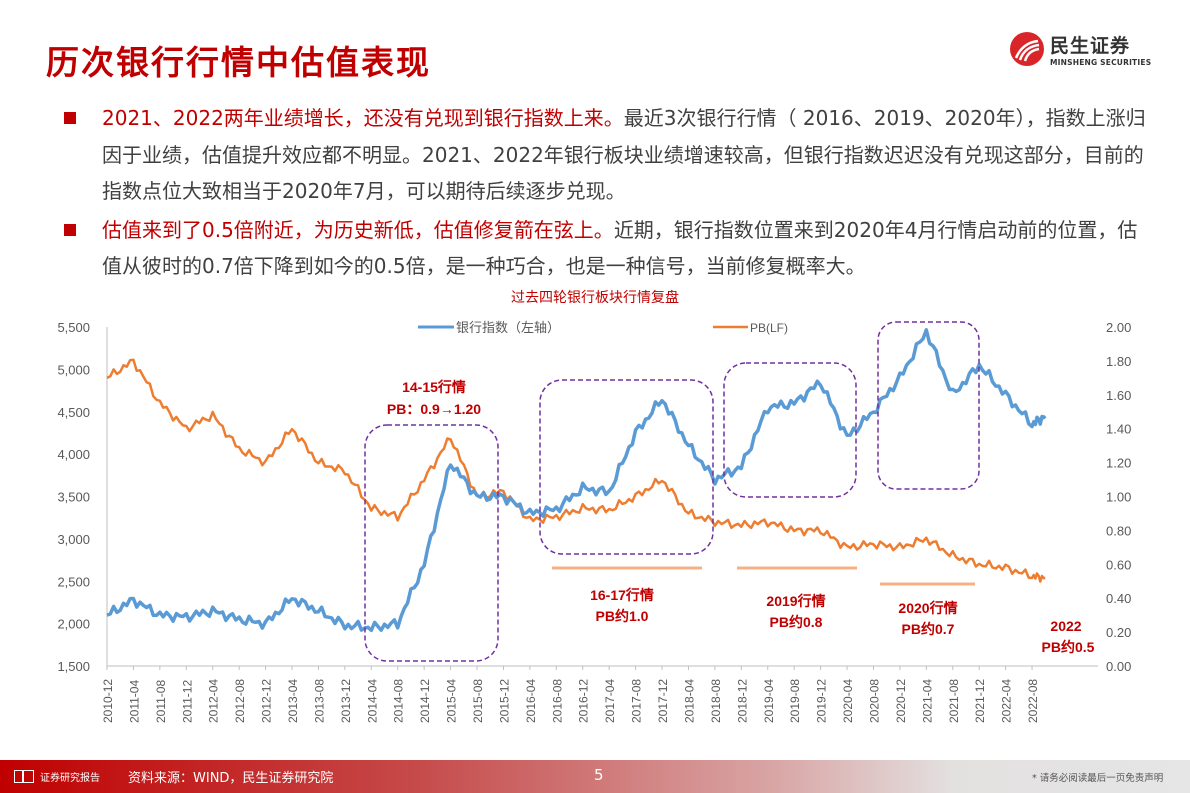  What do you see at coordinates (1118, 361) in the screenshot?
I see `y-right-tick-label: 1.80` at bounding box center [1118, 361].